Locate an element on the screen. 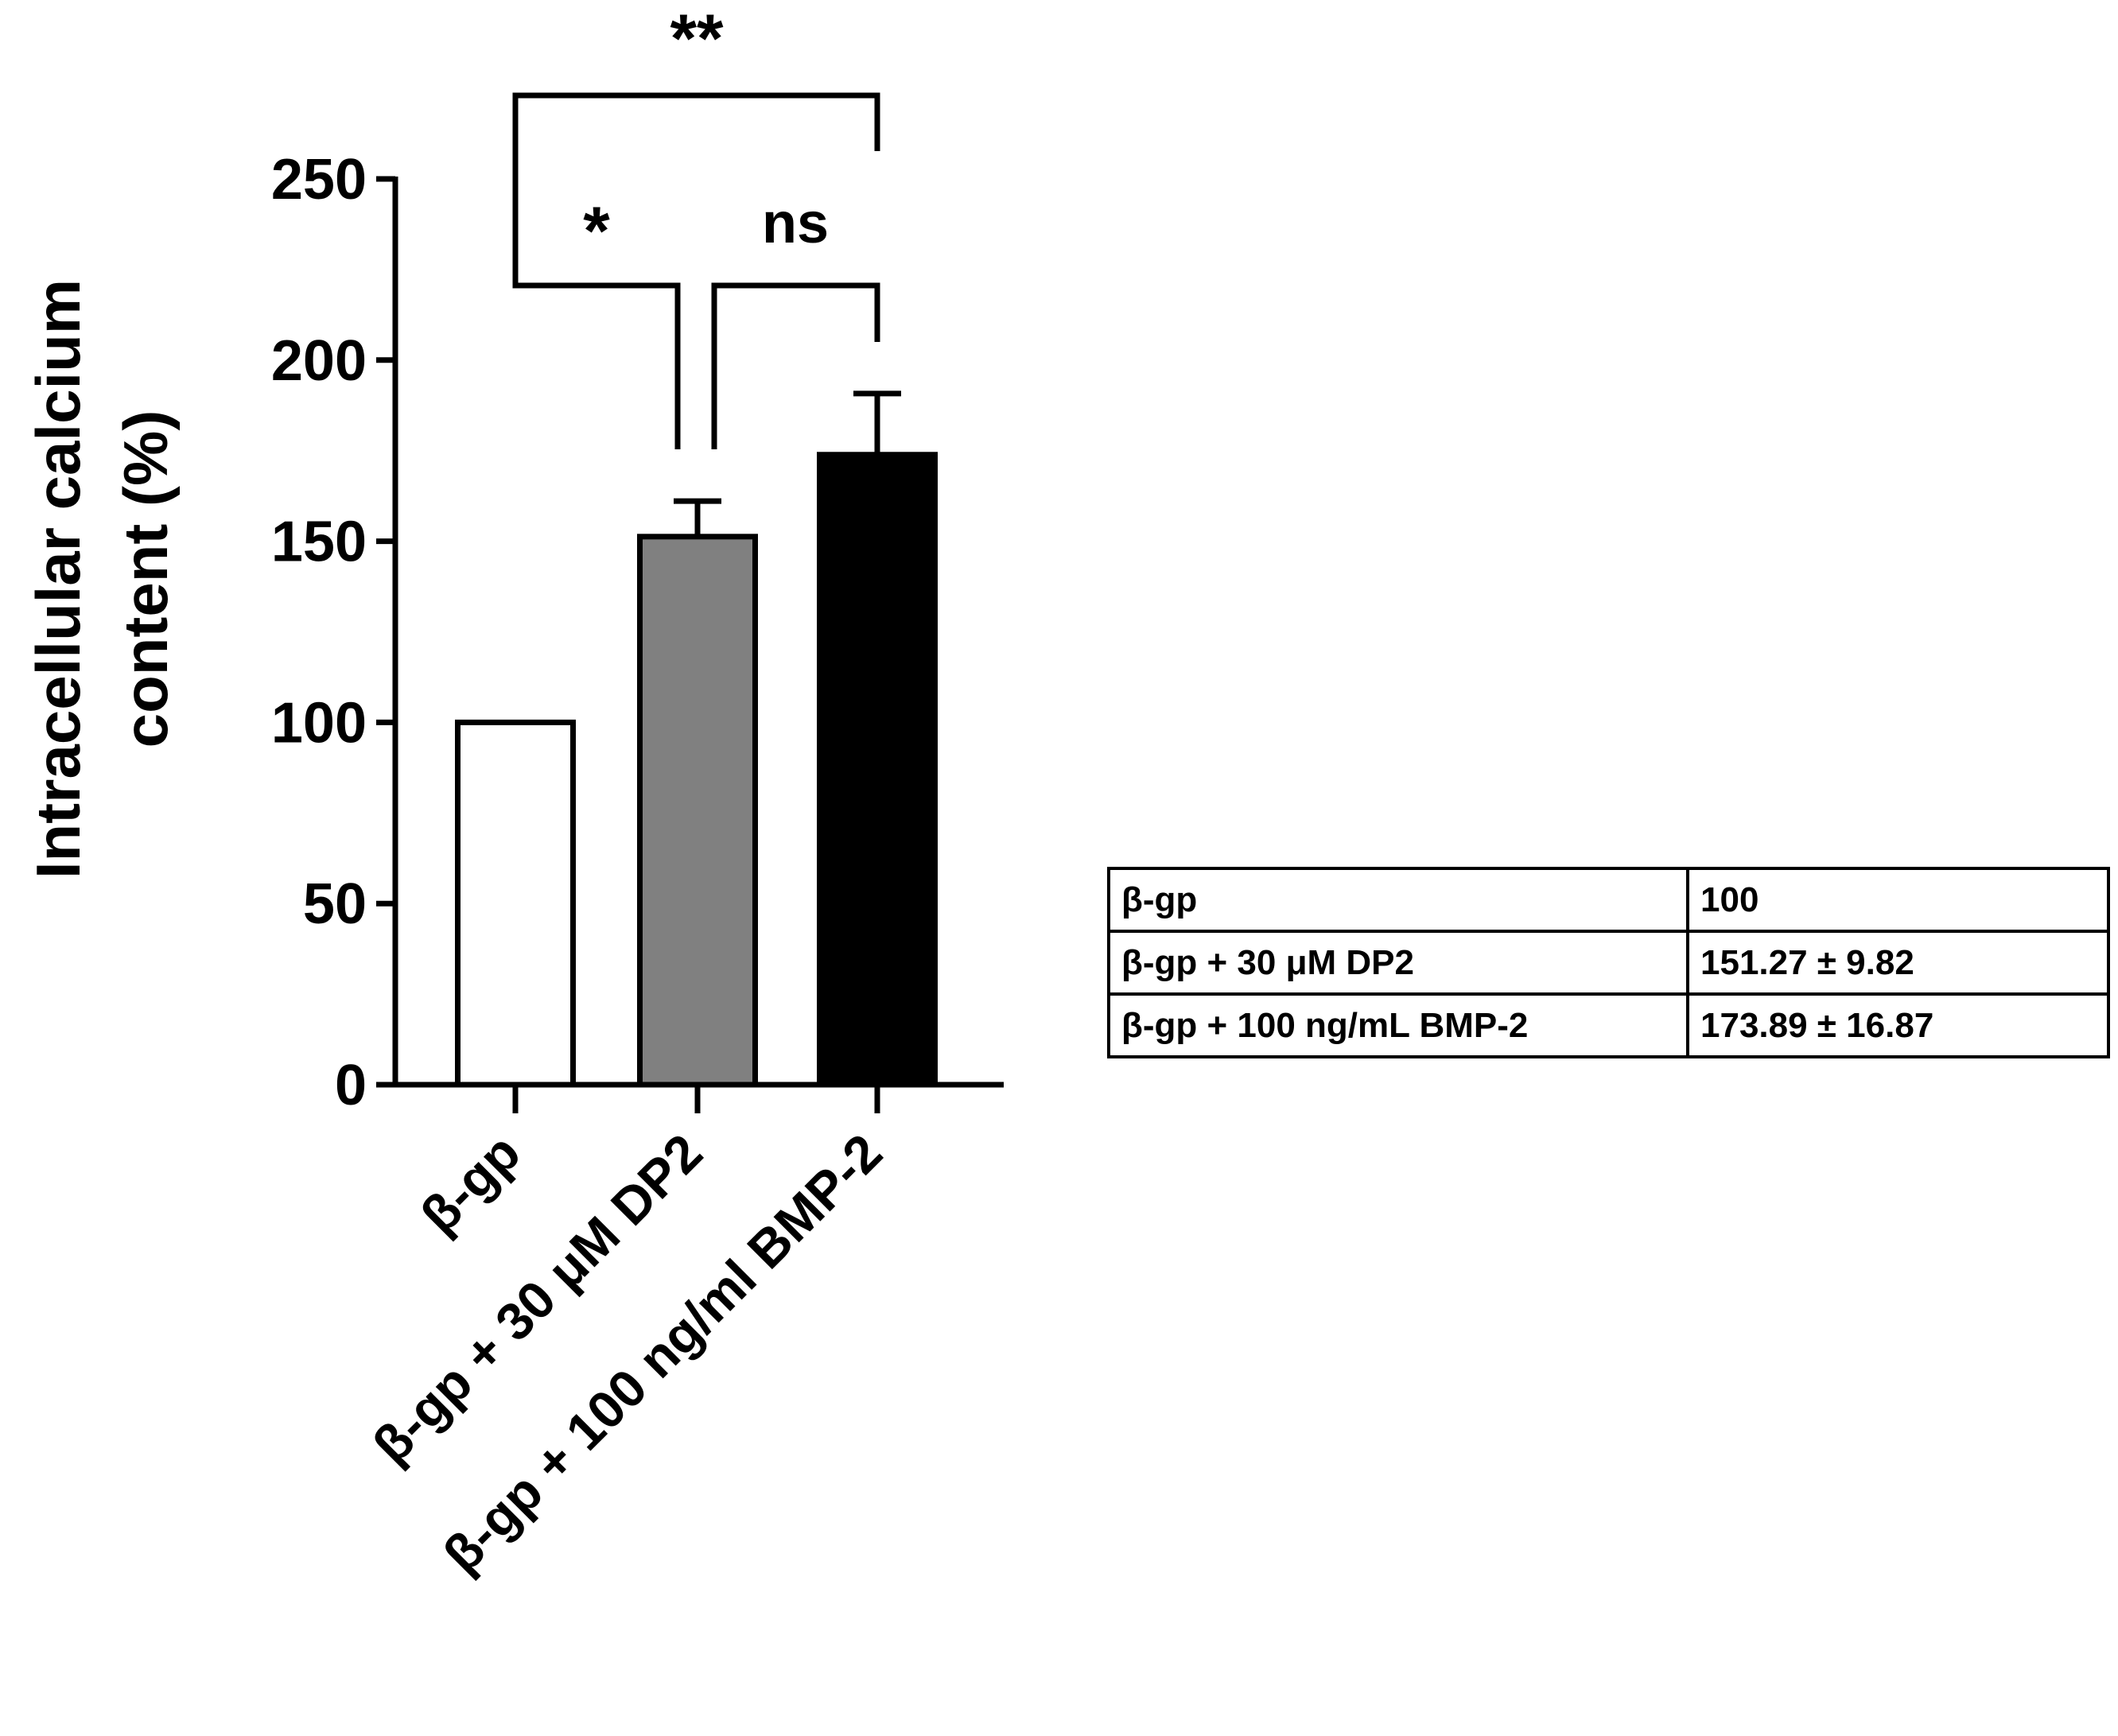  bars-layer is located at coordinates (696, 739).